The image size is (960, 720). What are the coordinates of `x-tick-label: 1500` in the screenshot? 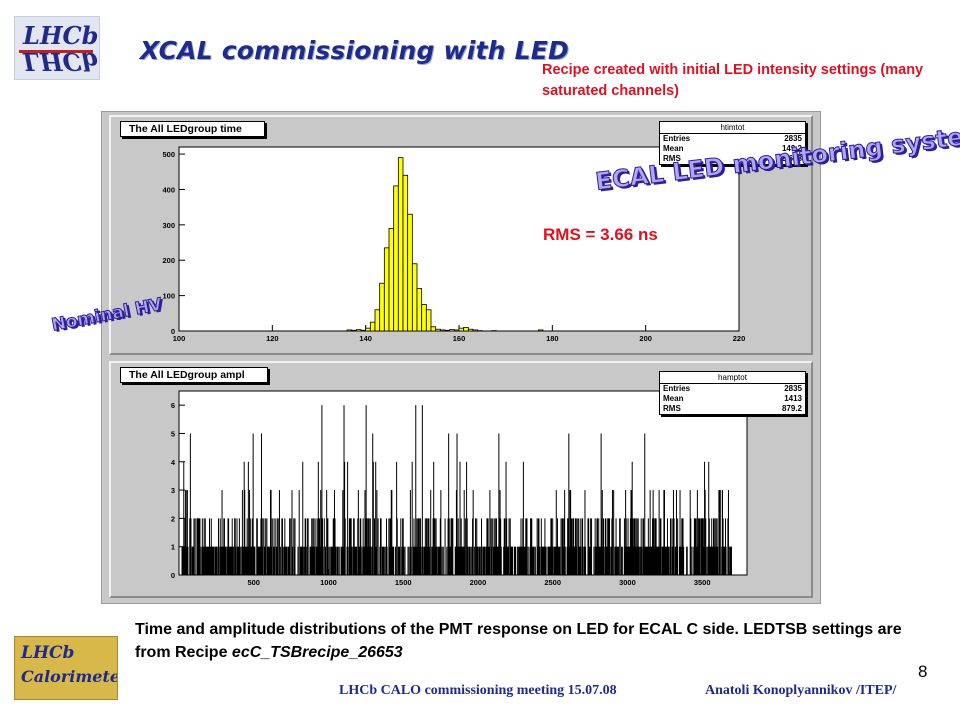 It's located at (403, 582).